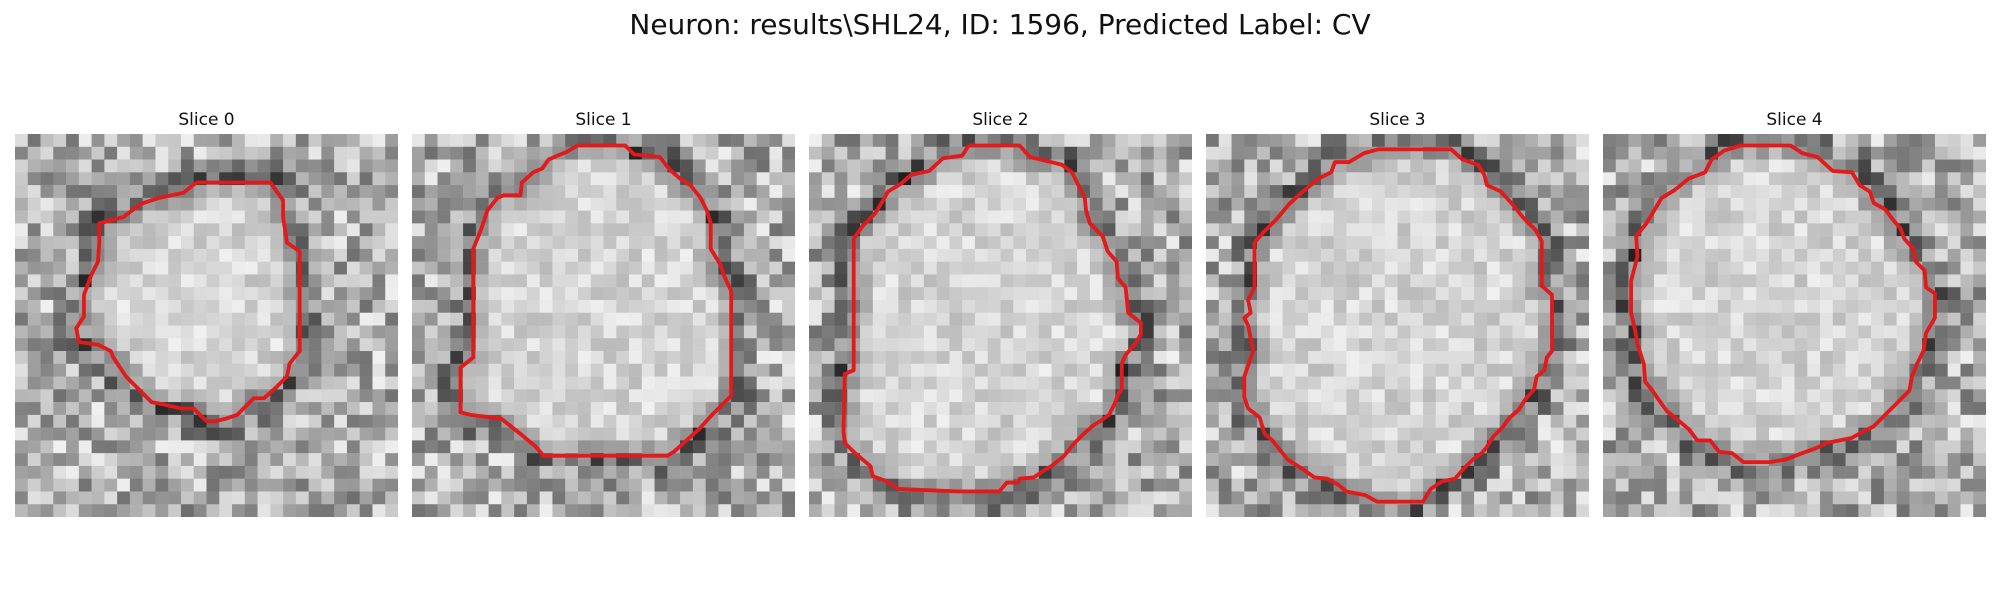 This screenshot has height=600, width=2000. I want to click on slice-panel-2: Slice 2, so click(1000, 312).